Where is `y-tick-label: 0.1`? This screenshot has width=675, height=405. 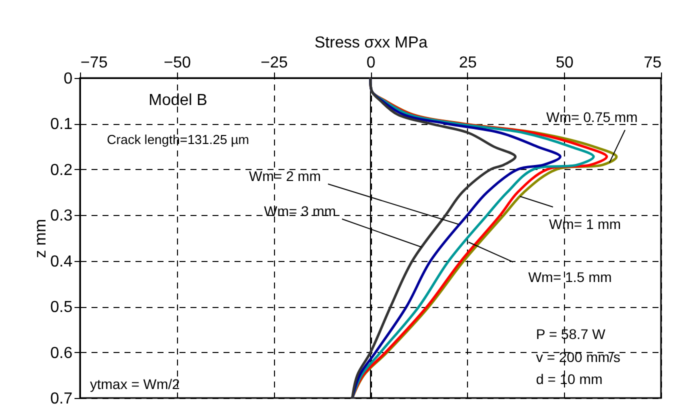
y-tick-label: 0.1 is located at coordinates (61, 125).